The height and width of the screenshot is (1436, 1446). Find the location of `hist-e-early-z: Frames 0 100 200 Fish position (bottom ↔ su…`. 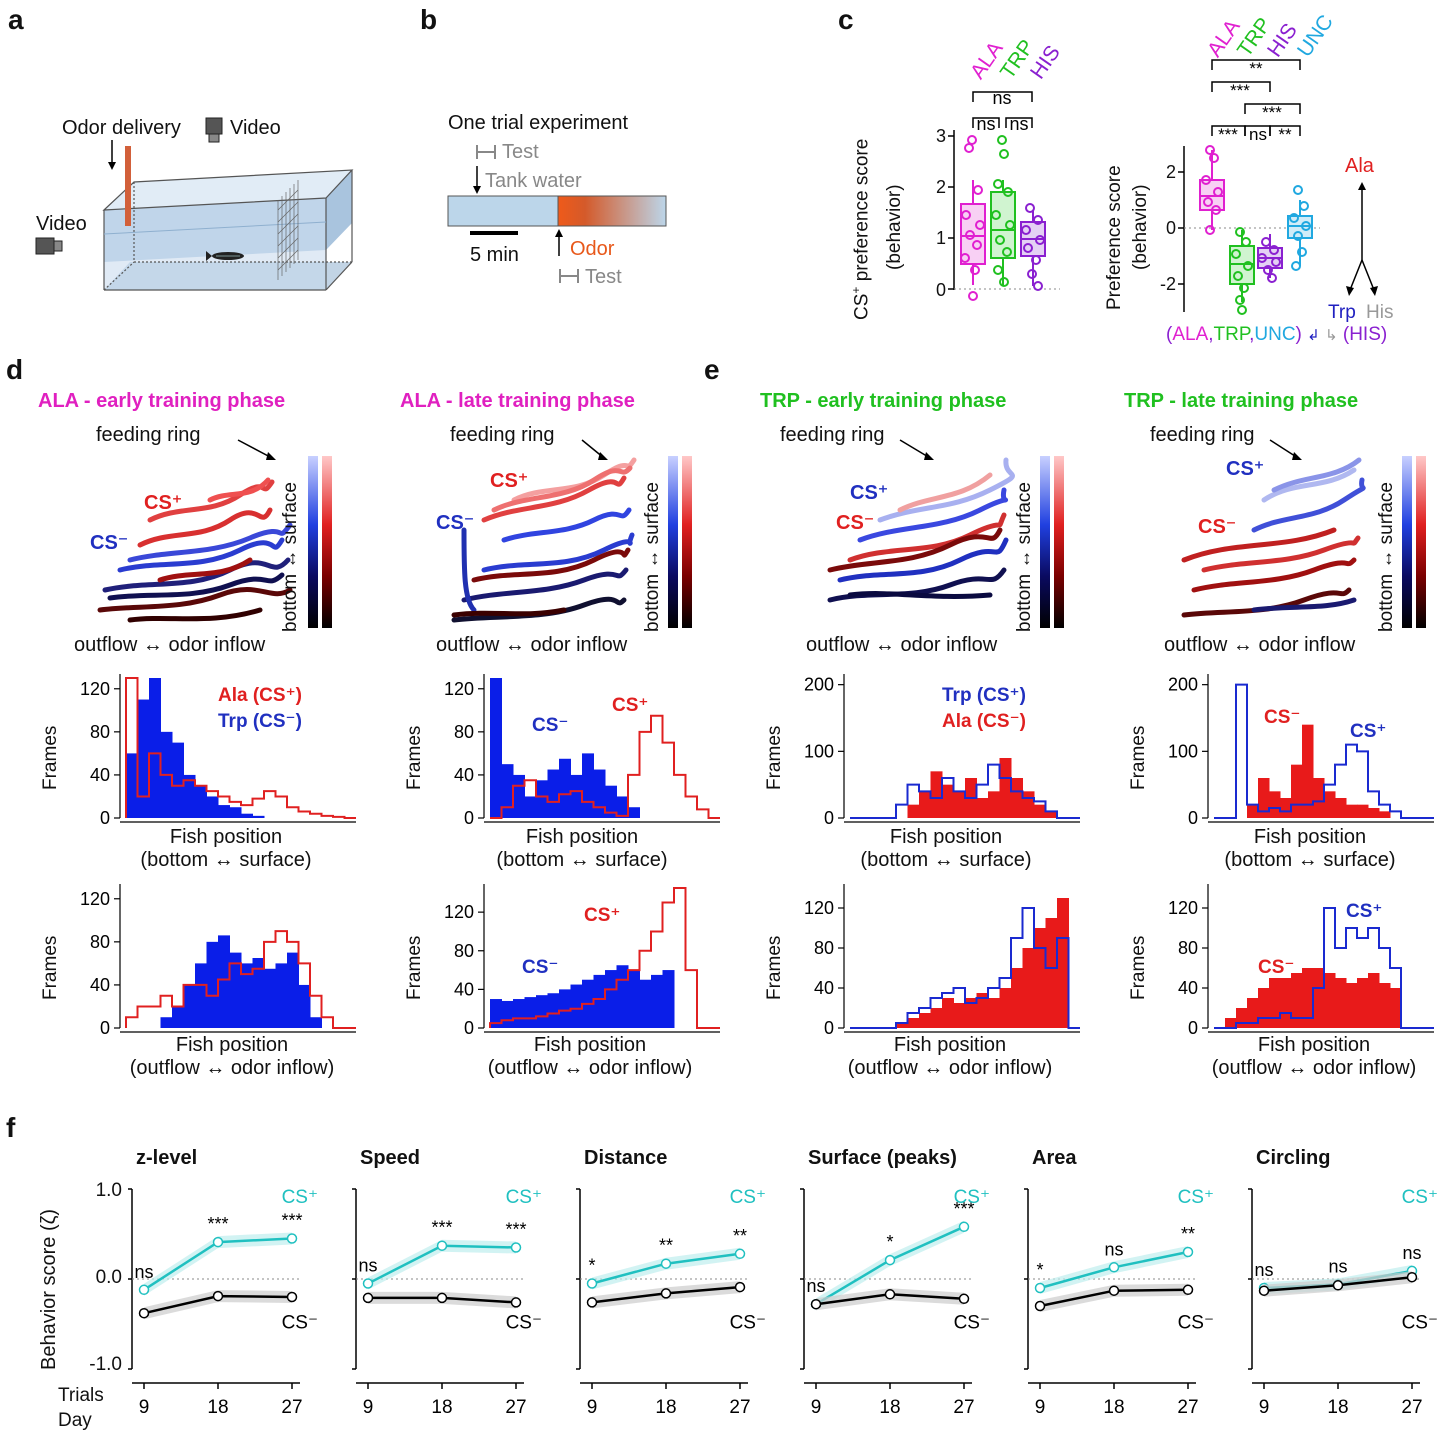

hist-e-early-z: Frames 0 100 200 Fish position (bottom ↔ su… is located at coordinates (930, 775).